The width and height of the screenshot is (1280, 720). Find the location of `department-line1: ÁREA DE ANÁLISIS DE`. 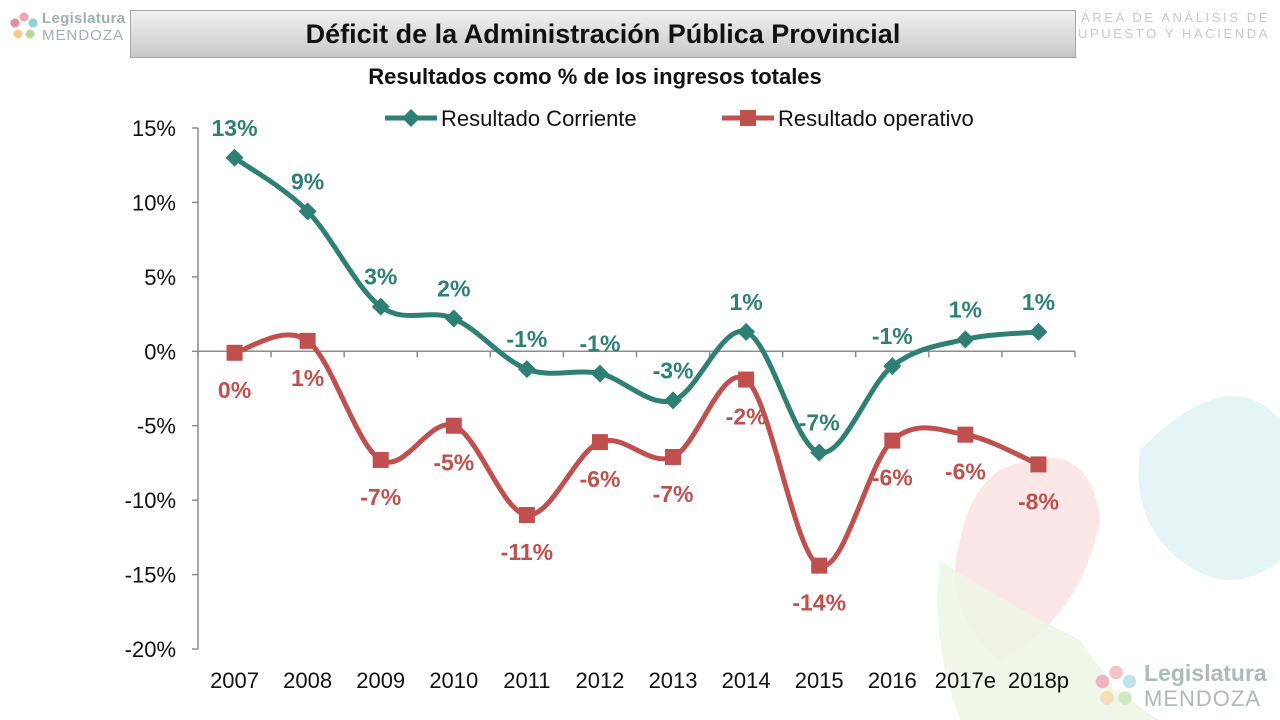

department-line1: ÁREA DE ANÁLISIS DE is located at coordinates (1175, 17).